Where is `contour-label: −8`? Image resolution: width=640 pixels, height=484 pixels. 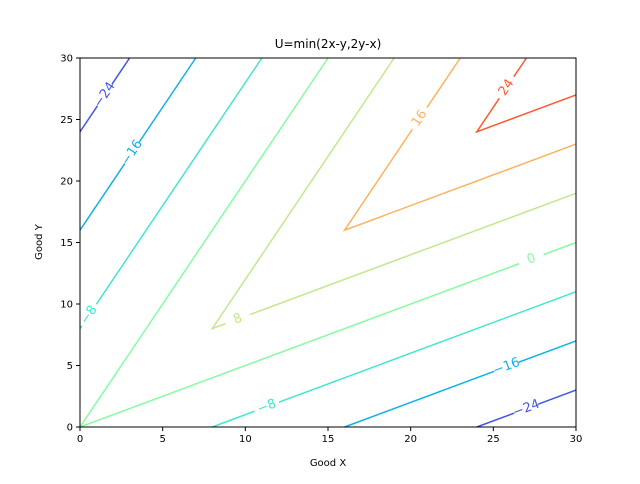 contour-label: −8 is located at coordinates (266, 406).